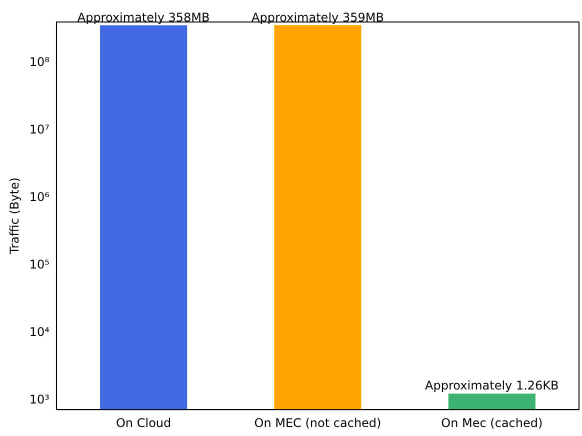  I want to click on x-tick-label: On Cloud, so click(144, 423).